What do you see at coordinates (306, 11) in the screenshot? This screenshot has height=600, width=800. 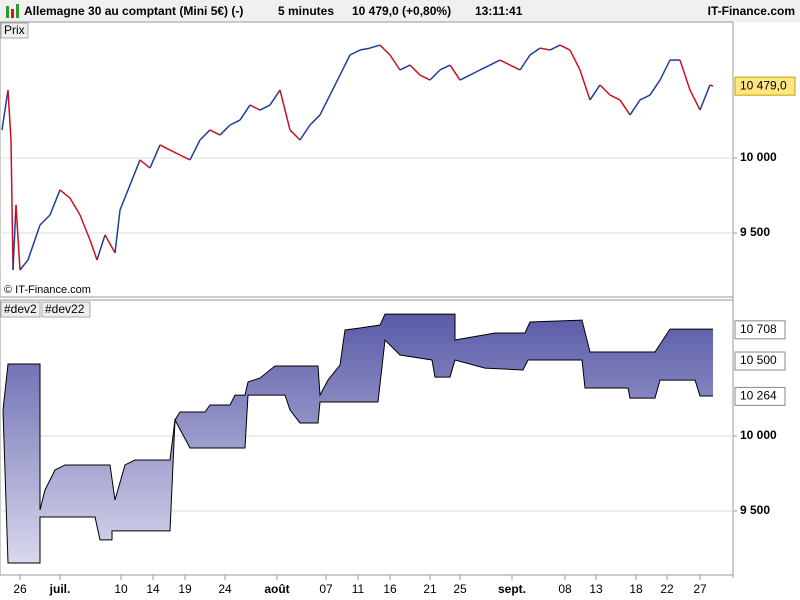 I see `interval: 5 minutes` at bounding box center [306, 11].